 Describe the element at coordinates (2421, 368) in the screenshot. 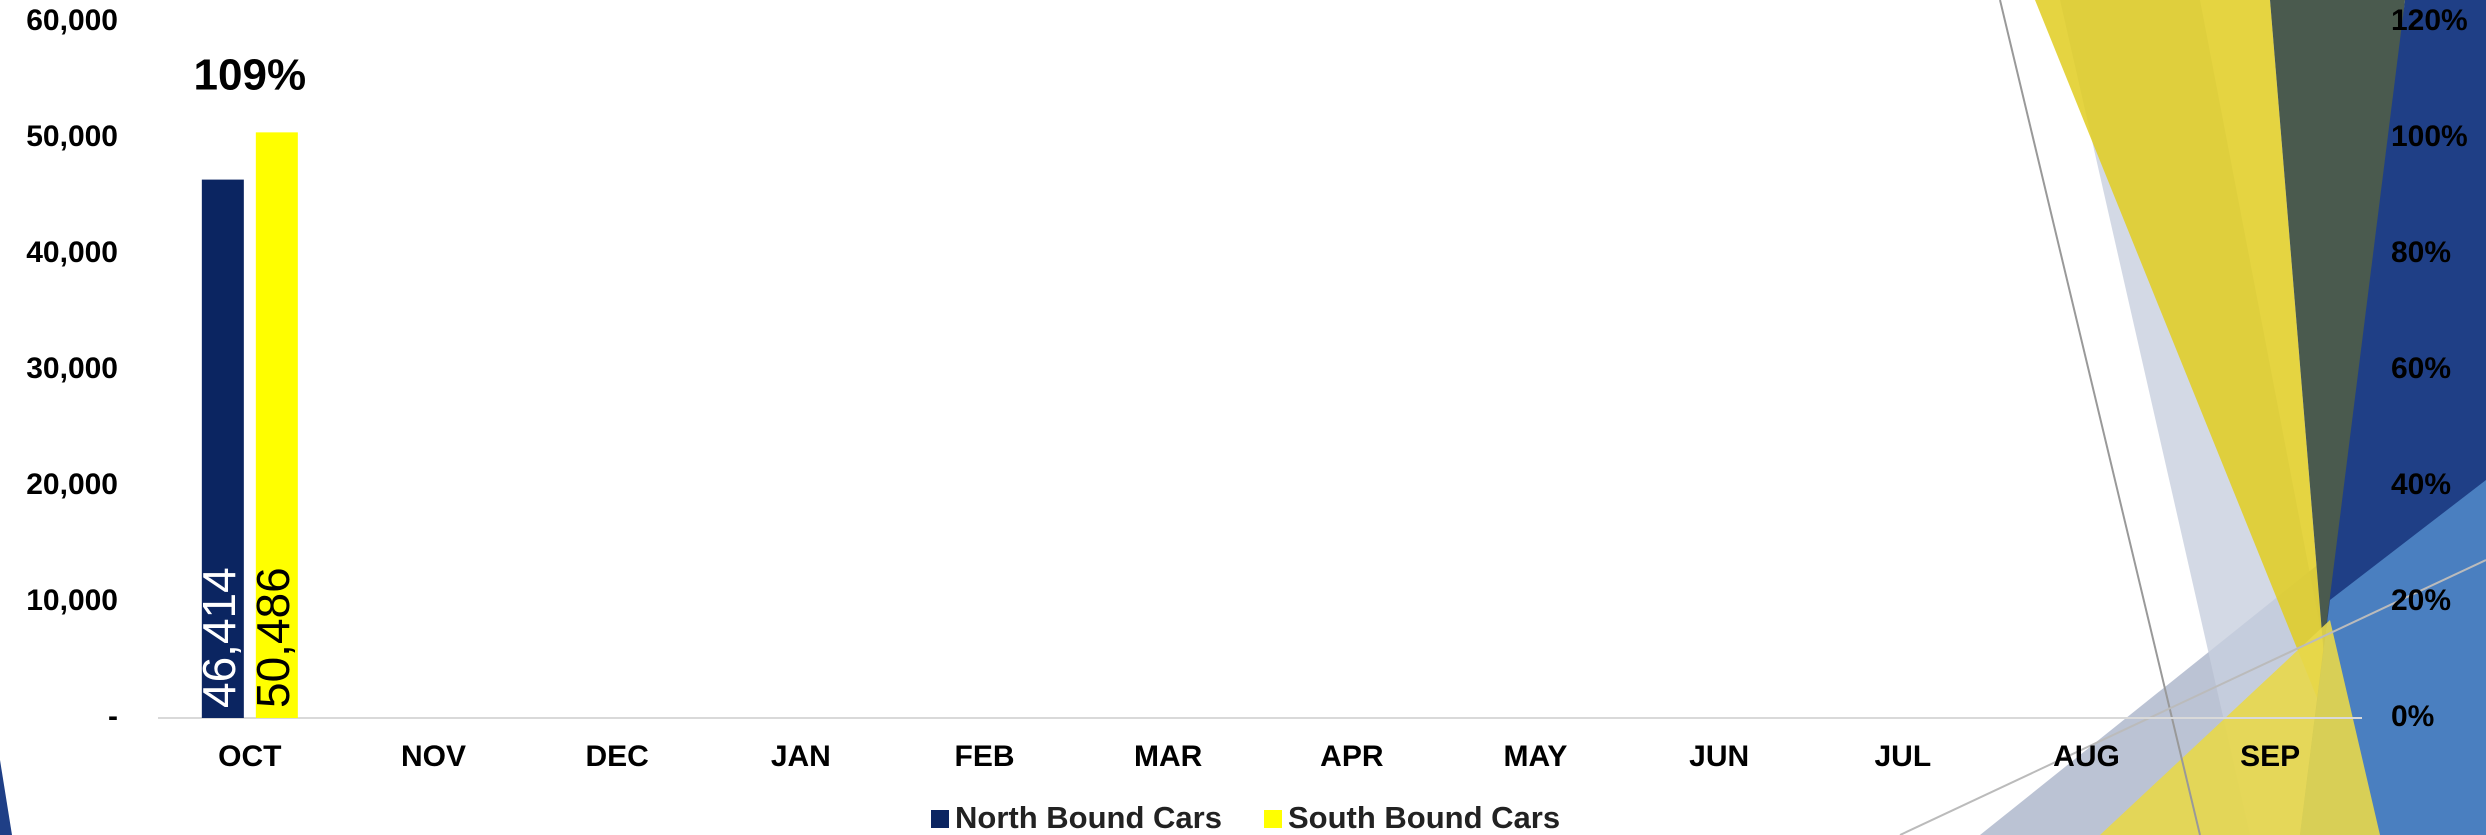

I see `y2-tick-label: 60%` at that location.